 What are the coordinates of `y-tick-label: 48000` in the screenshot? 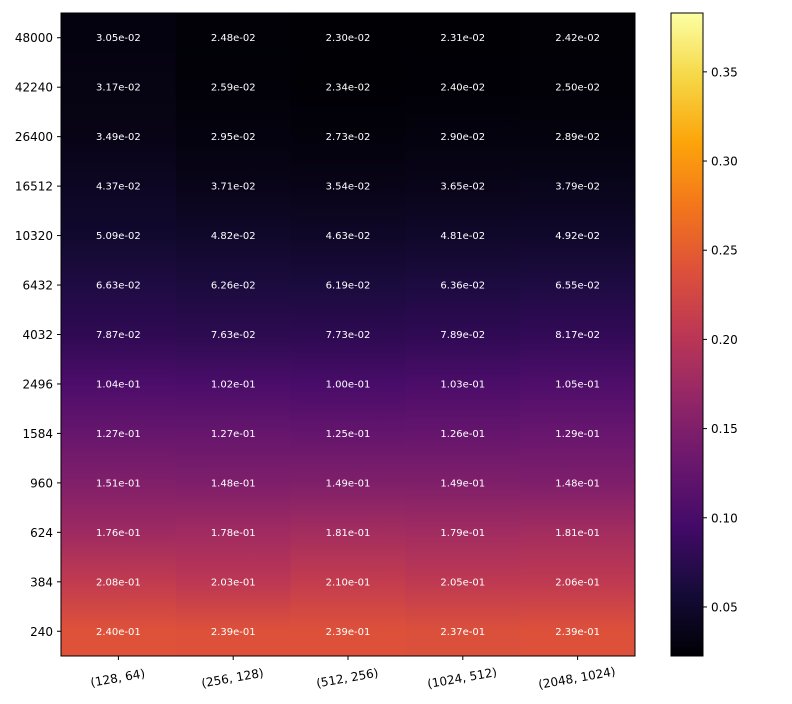 It's located at (34, 38).